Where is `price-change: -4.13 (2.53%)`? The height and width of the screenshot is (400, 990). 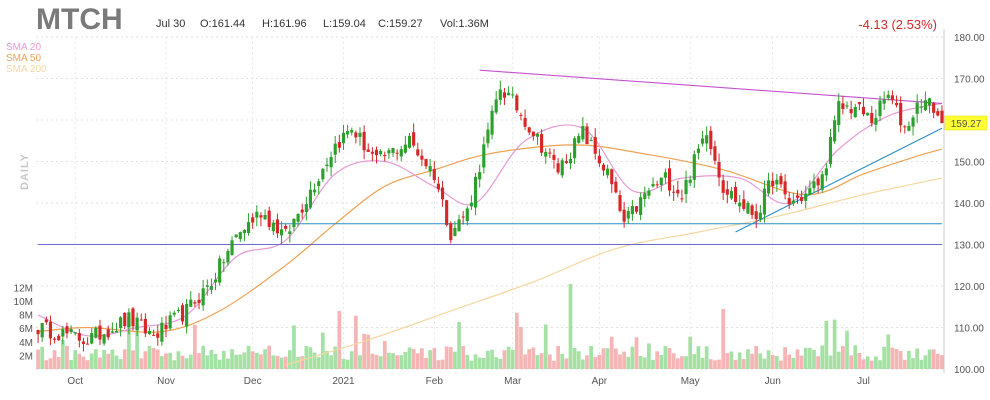
price-change: -4.13 (2.53%) is located at coordinates (897, 24).